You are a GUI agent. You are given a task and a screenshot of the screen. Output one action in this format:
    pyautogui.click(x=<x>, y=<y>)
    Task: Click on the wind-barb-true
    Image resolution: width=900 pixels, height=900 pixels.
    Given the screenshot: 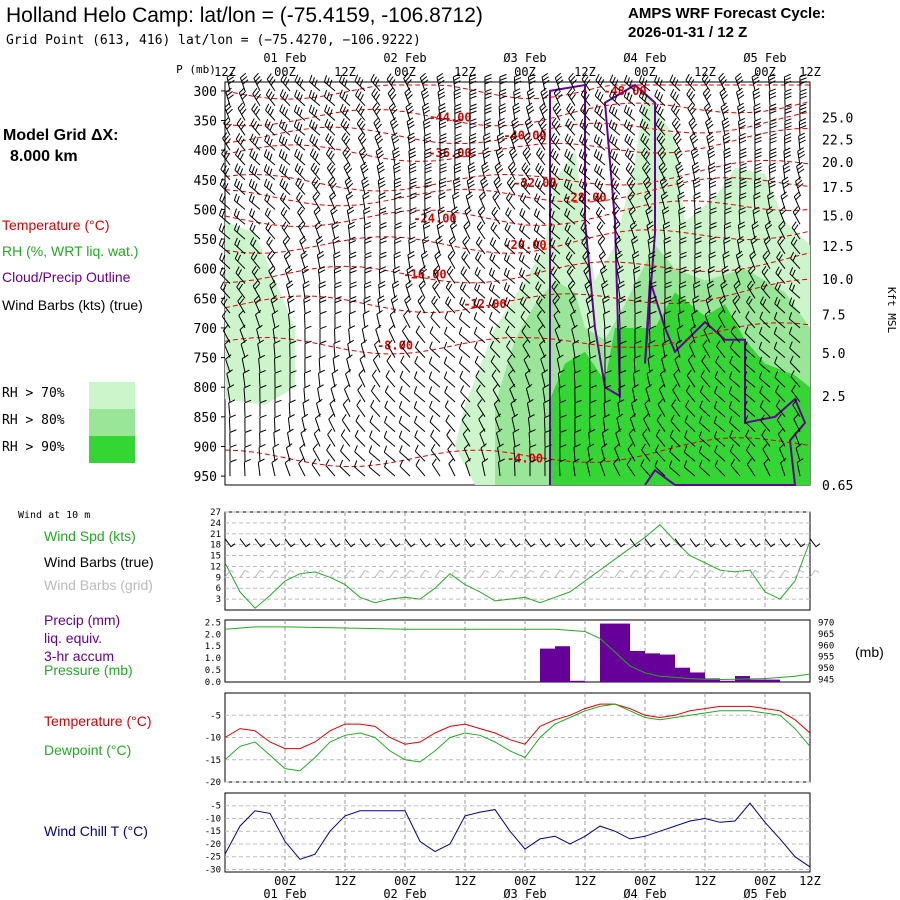 What is the action you would take?
    pyautogui.click(x=680, y=543)
    